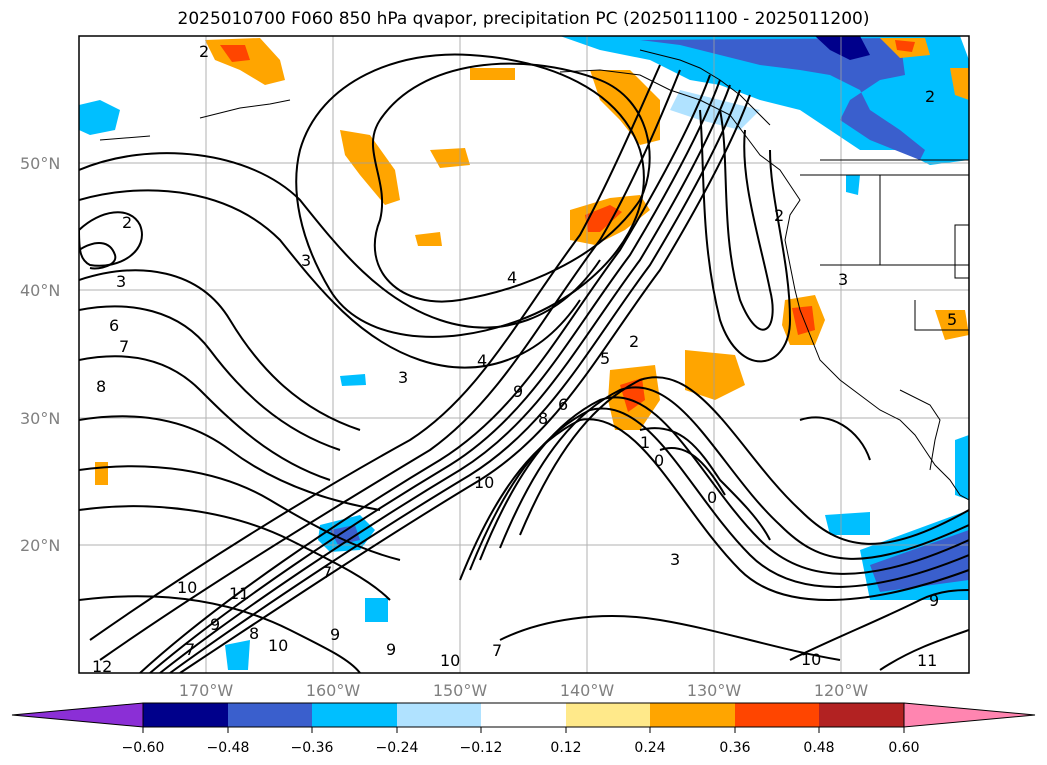 The height and width of the screenshot is (765, 1047). I want to click on precip-light-nw, so click(99, 117).